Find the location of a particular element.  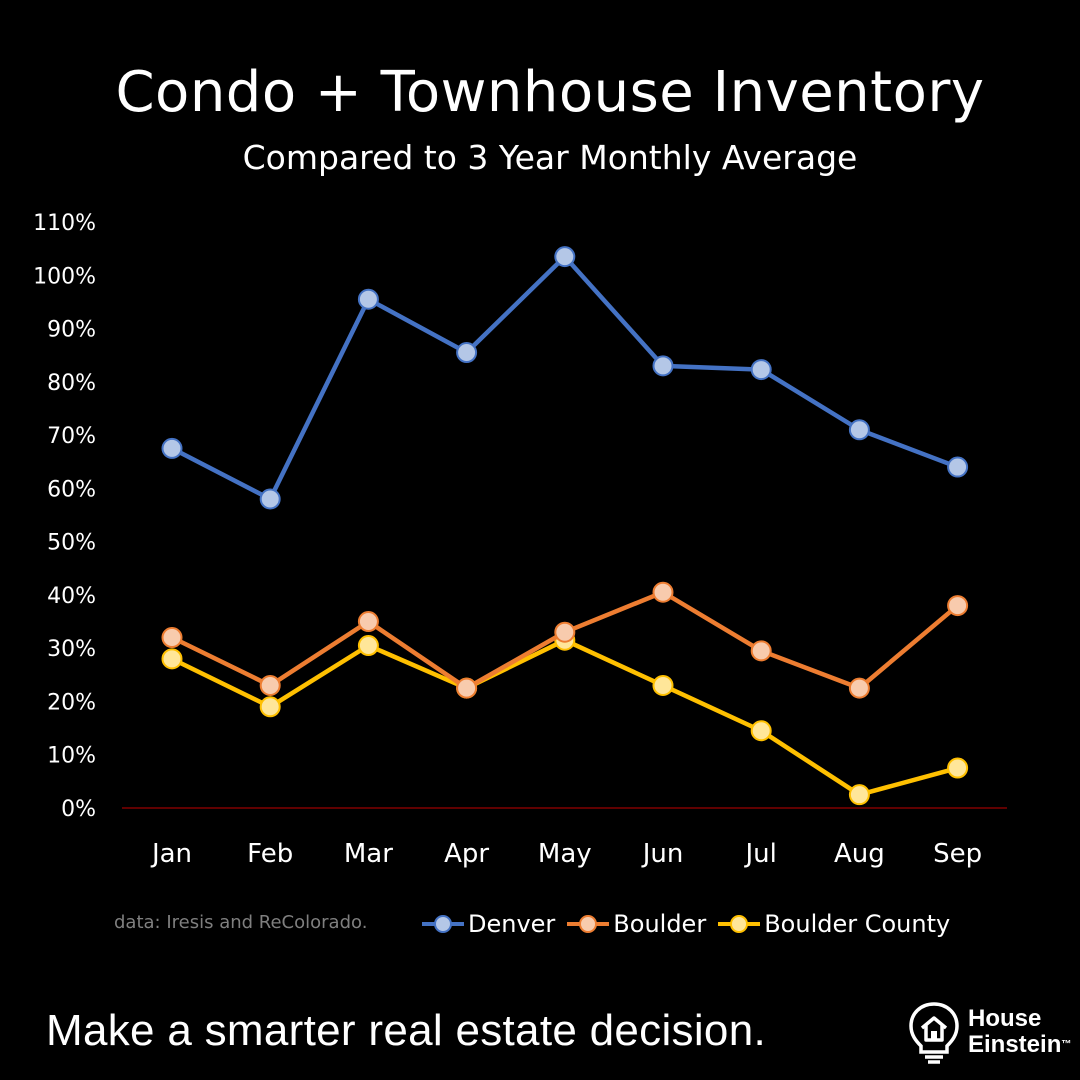

legend-item-boulder: Boulder is located at coordinates (635, 924).